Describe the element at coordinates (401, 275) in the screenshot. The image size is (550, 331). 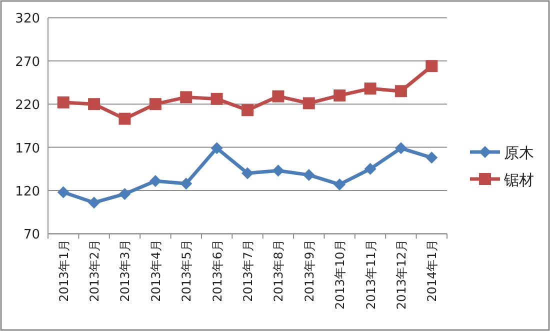
I see `x-tick-label: 2013年12月` at that location.